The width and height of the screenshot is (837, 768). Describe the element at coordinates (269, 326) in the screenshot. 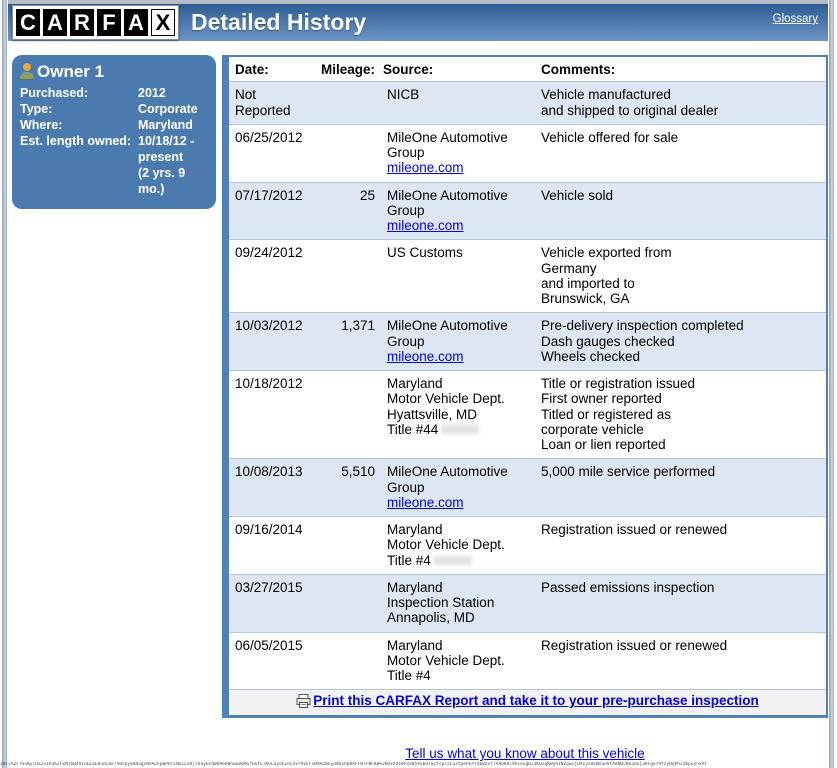

I see `date-cell: 10/03/2012` at that location.